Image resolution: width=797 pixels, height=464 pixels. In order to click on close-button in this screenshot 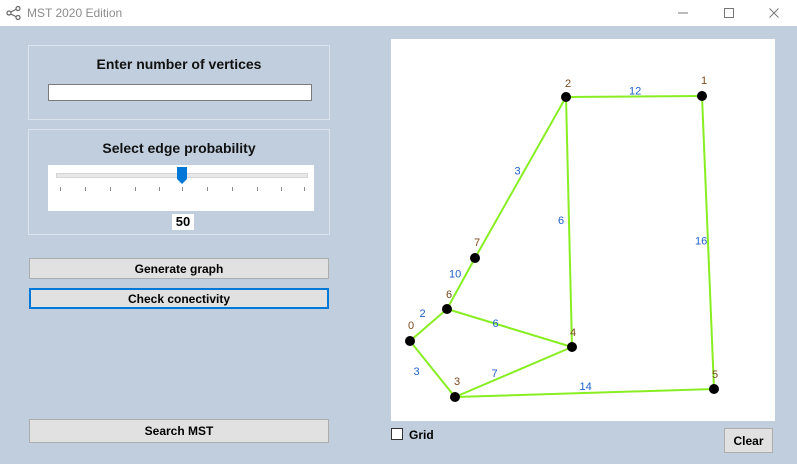, I will do `click(774, 13)`.